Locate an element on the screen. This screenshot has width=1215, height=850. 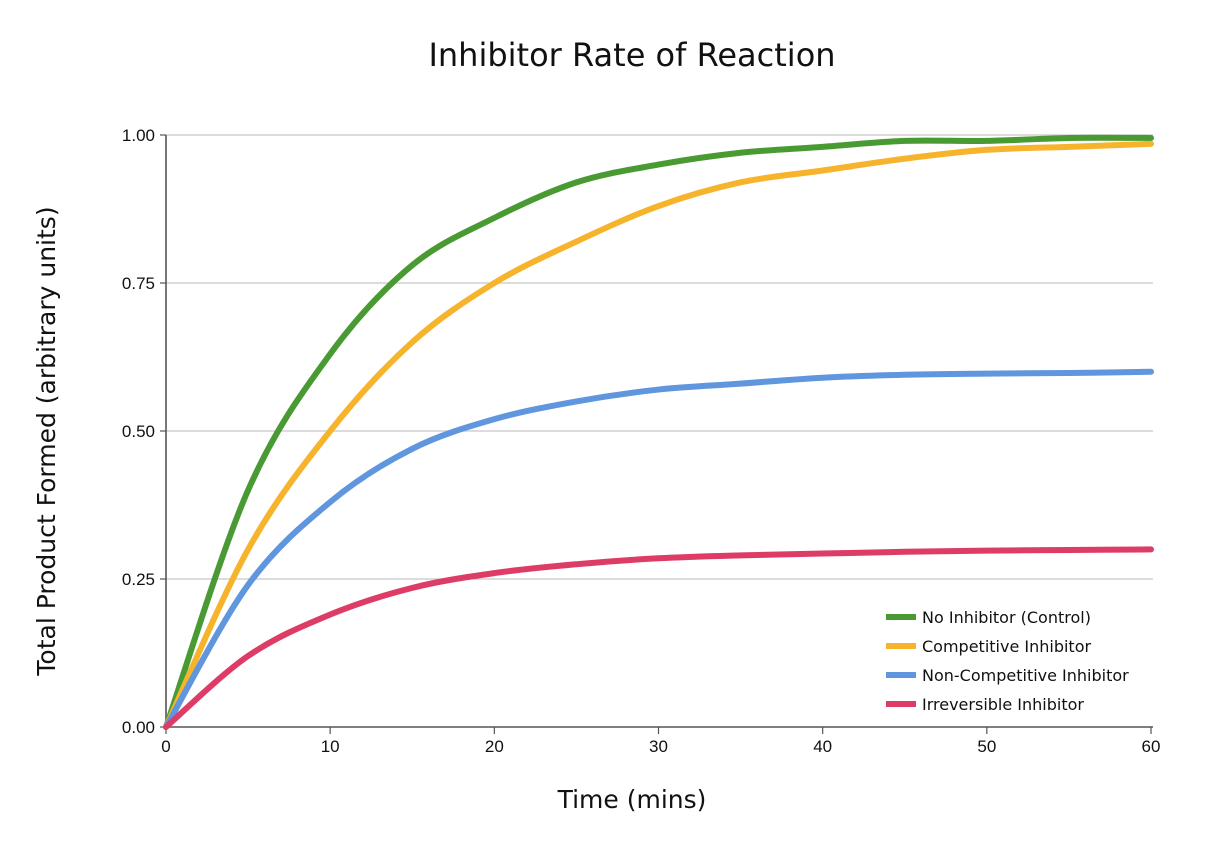
legend-label-non-competitive-inhibitor: Non-Competitive Inhibitor is located at coordinates (1025, 675).